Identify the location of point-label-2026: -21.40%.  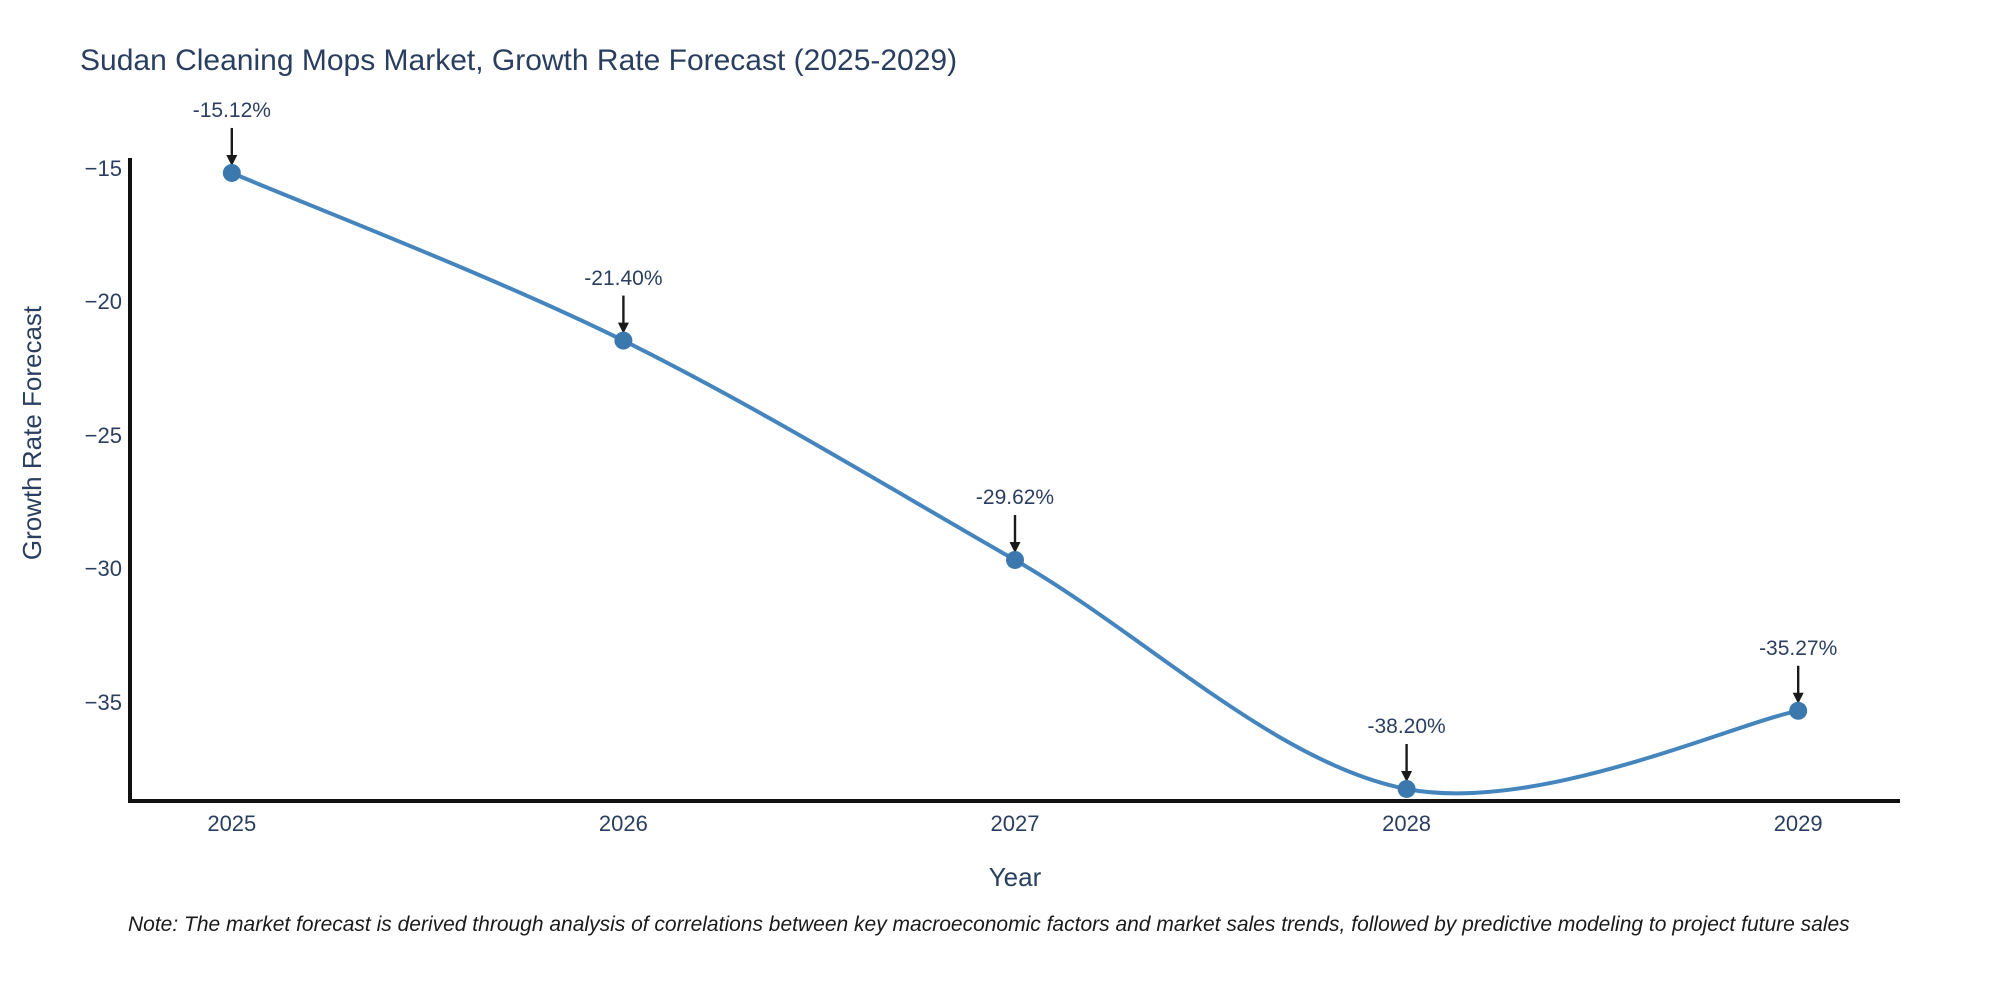
(623, 278).